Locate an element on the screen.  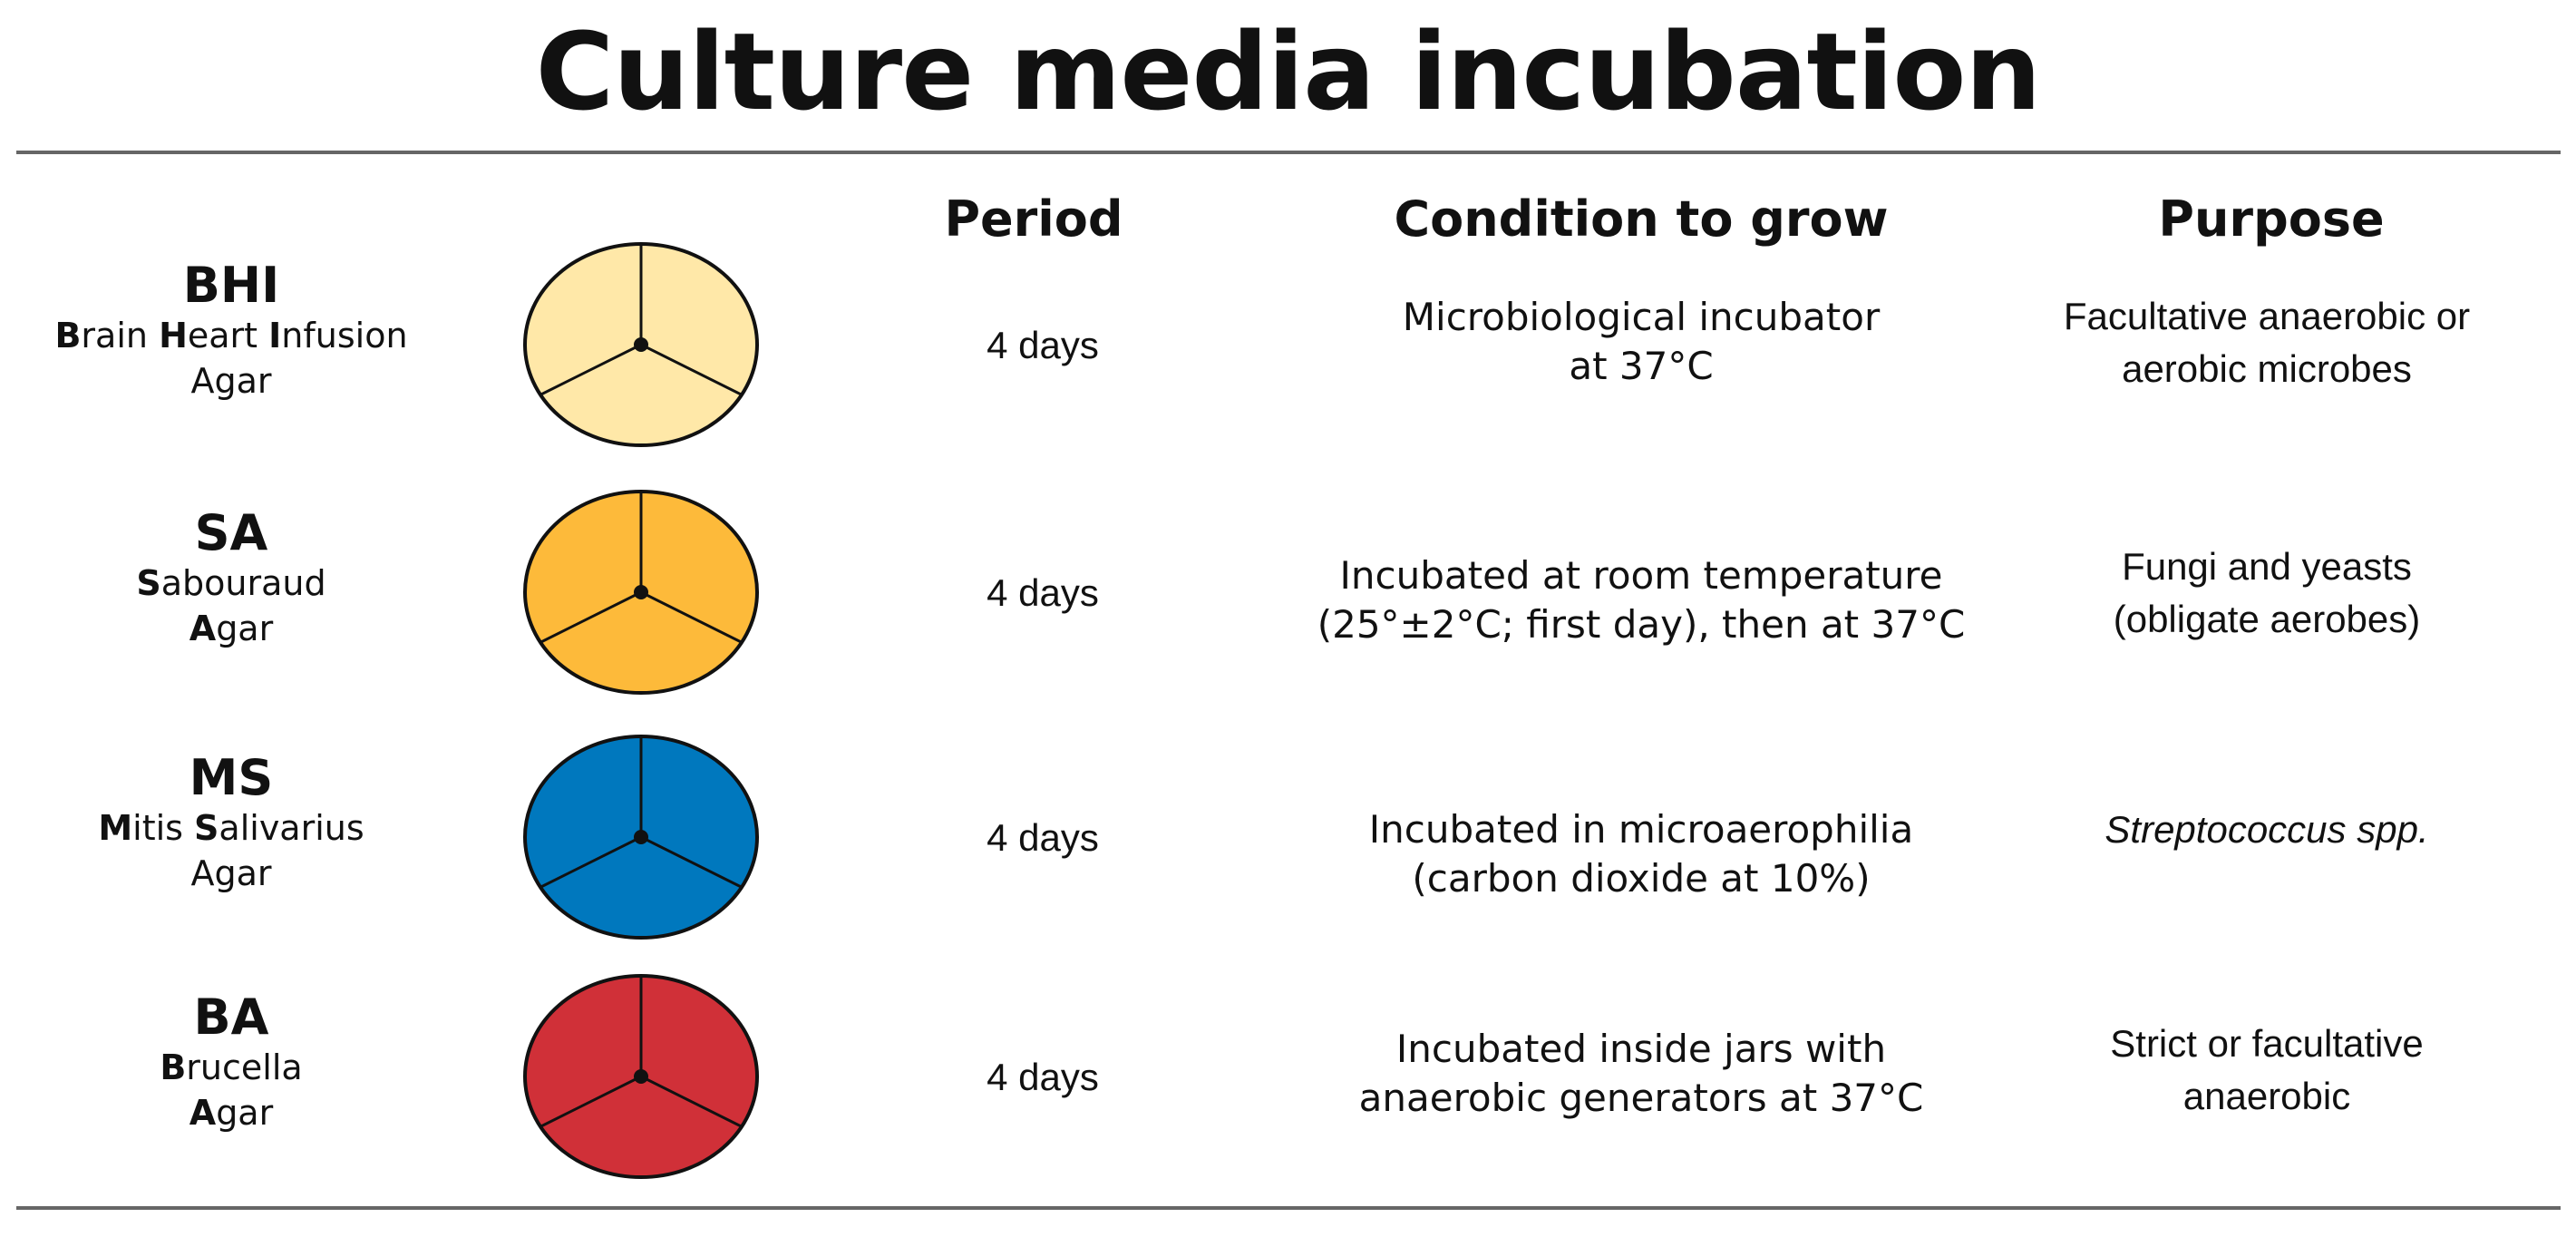
media-abbreviation: BHI is located at coordinates (231, 285).